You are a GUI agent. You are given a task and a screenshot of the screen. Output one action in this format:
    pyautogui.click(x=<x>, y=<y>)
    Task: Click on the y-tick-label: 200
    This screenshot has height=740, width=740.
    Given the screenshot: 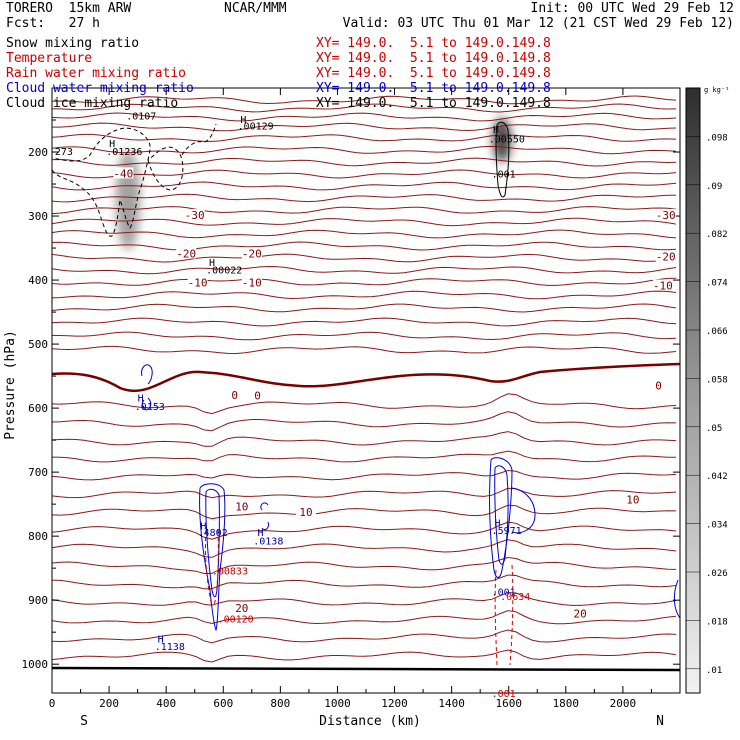 What is the action you would take?
    pyautogui.click(x=38, y=152)
    